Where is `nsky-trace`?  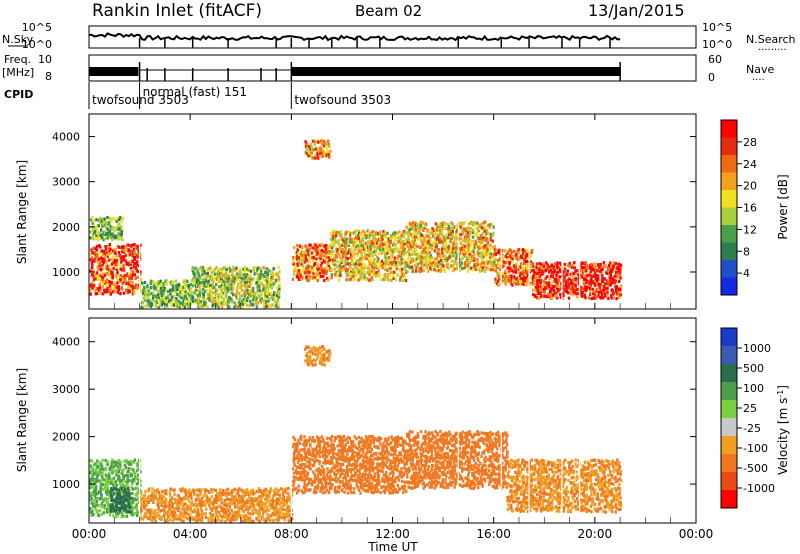
nsky-trace is located at coordinates (354, 40).